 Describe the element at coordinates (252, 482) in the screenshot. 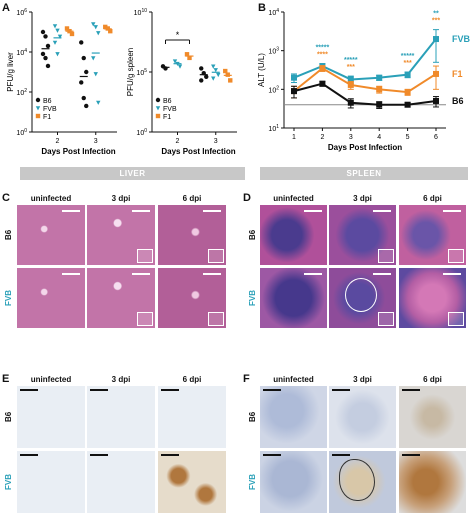

I see `spleen-ihc-row-fvb: FVB` at that location.